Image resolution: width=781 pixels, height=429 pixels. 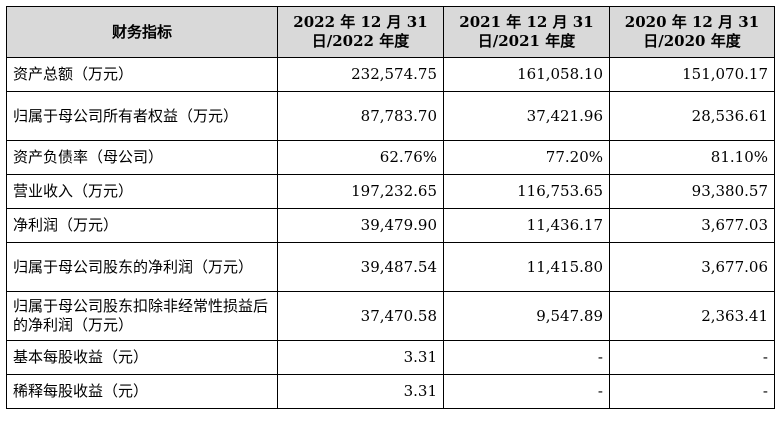 I want to click on row-label: 净利润（万元）, so click(x=142, y=225).